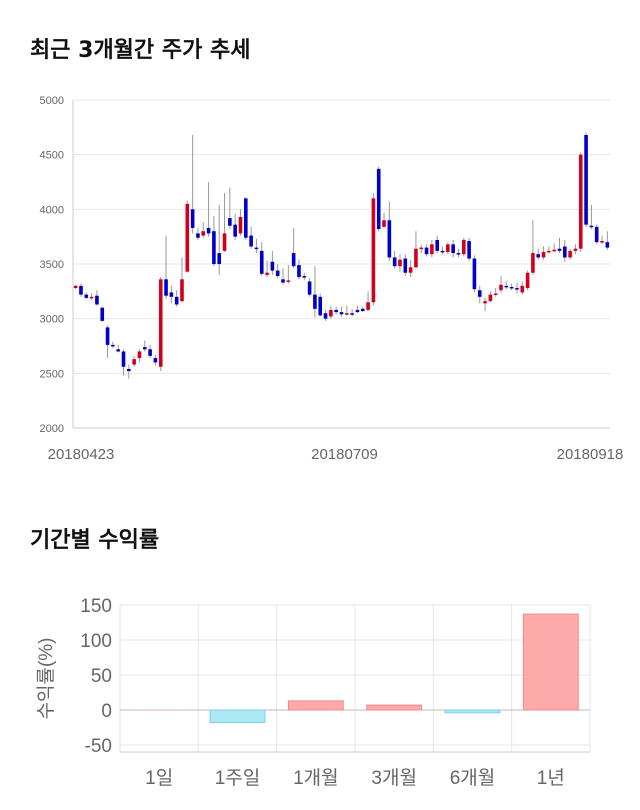  What do you see at coordinates (52, 101) in the screenshot?
I see `y-tick-label: 5000` at bounding box center [52, 101].